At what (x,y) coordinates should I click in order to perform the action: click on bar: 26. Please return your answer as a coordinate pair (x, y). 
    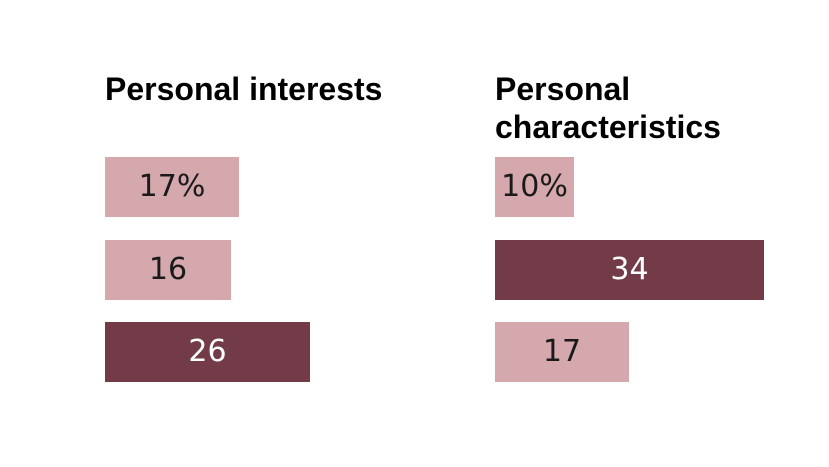
    Looking at the image, I should click on (207, 352).